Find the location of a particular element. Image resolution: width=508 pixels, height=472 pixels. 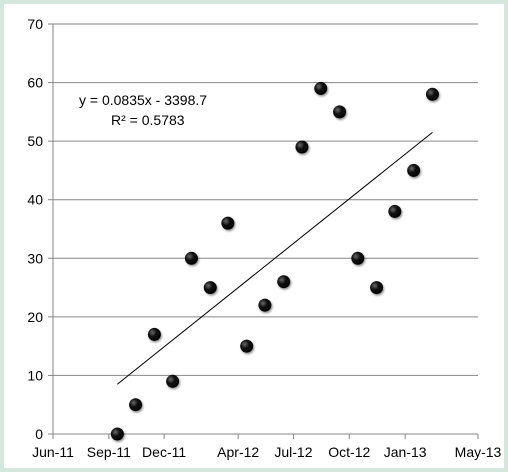

y-tick-label: 10 is located at coordinates (35, 375).